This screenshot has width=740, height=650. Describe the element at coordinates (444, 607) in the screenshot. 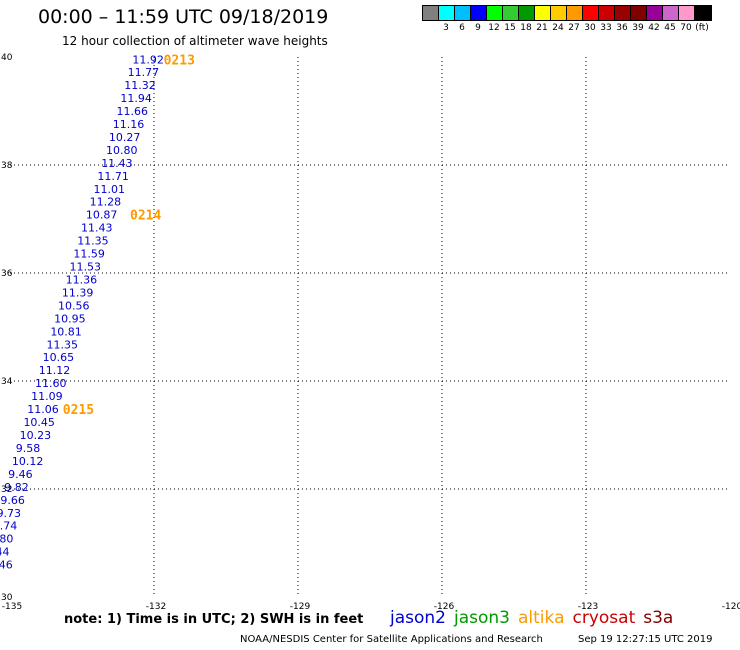

I see `x-tick-label: -126` at that location.